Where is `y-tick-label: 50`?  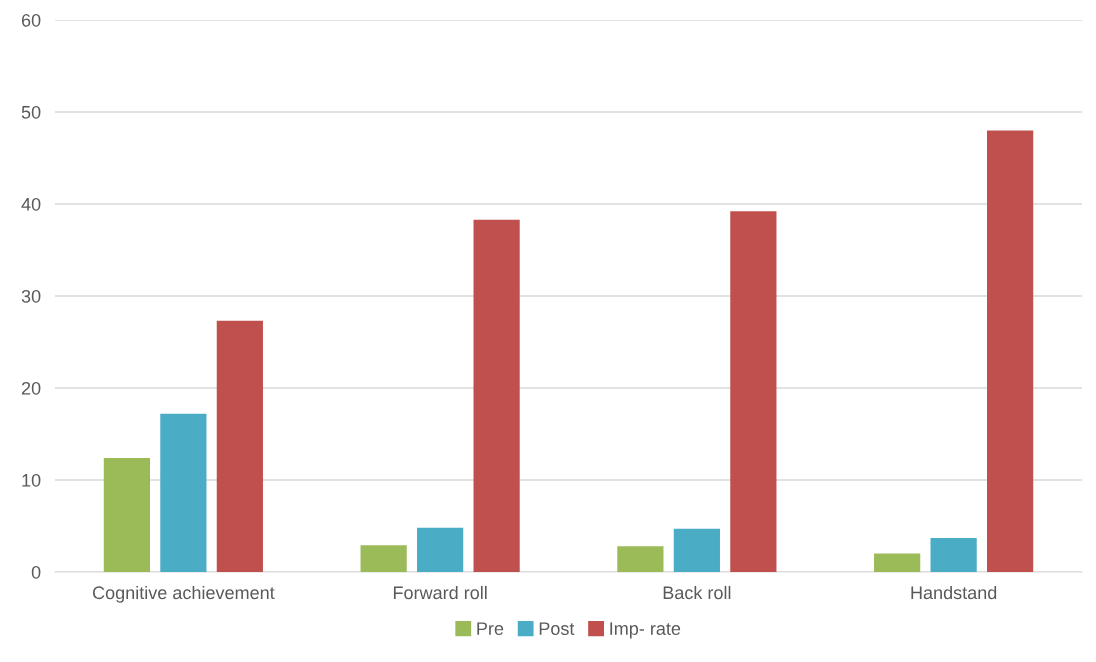
y-tick-label: 50 is located at coordinates (31, 112).